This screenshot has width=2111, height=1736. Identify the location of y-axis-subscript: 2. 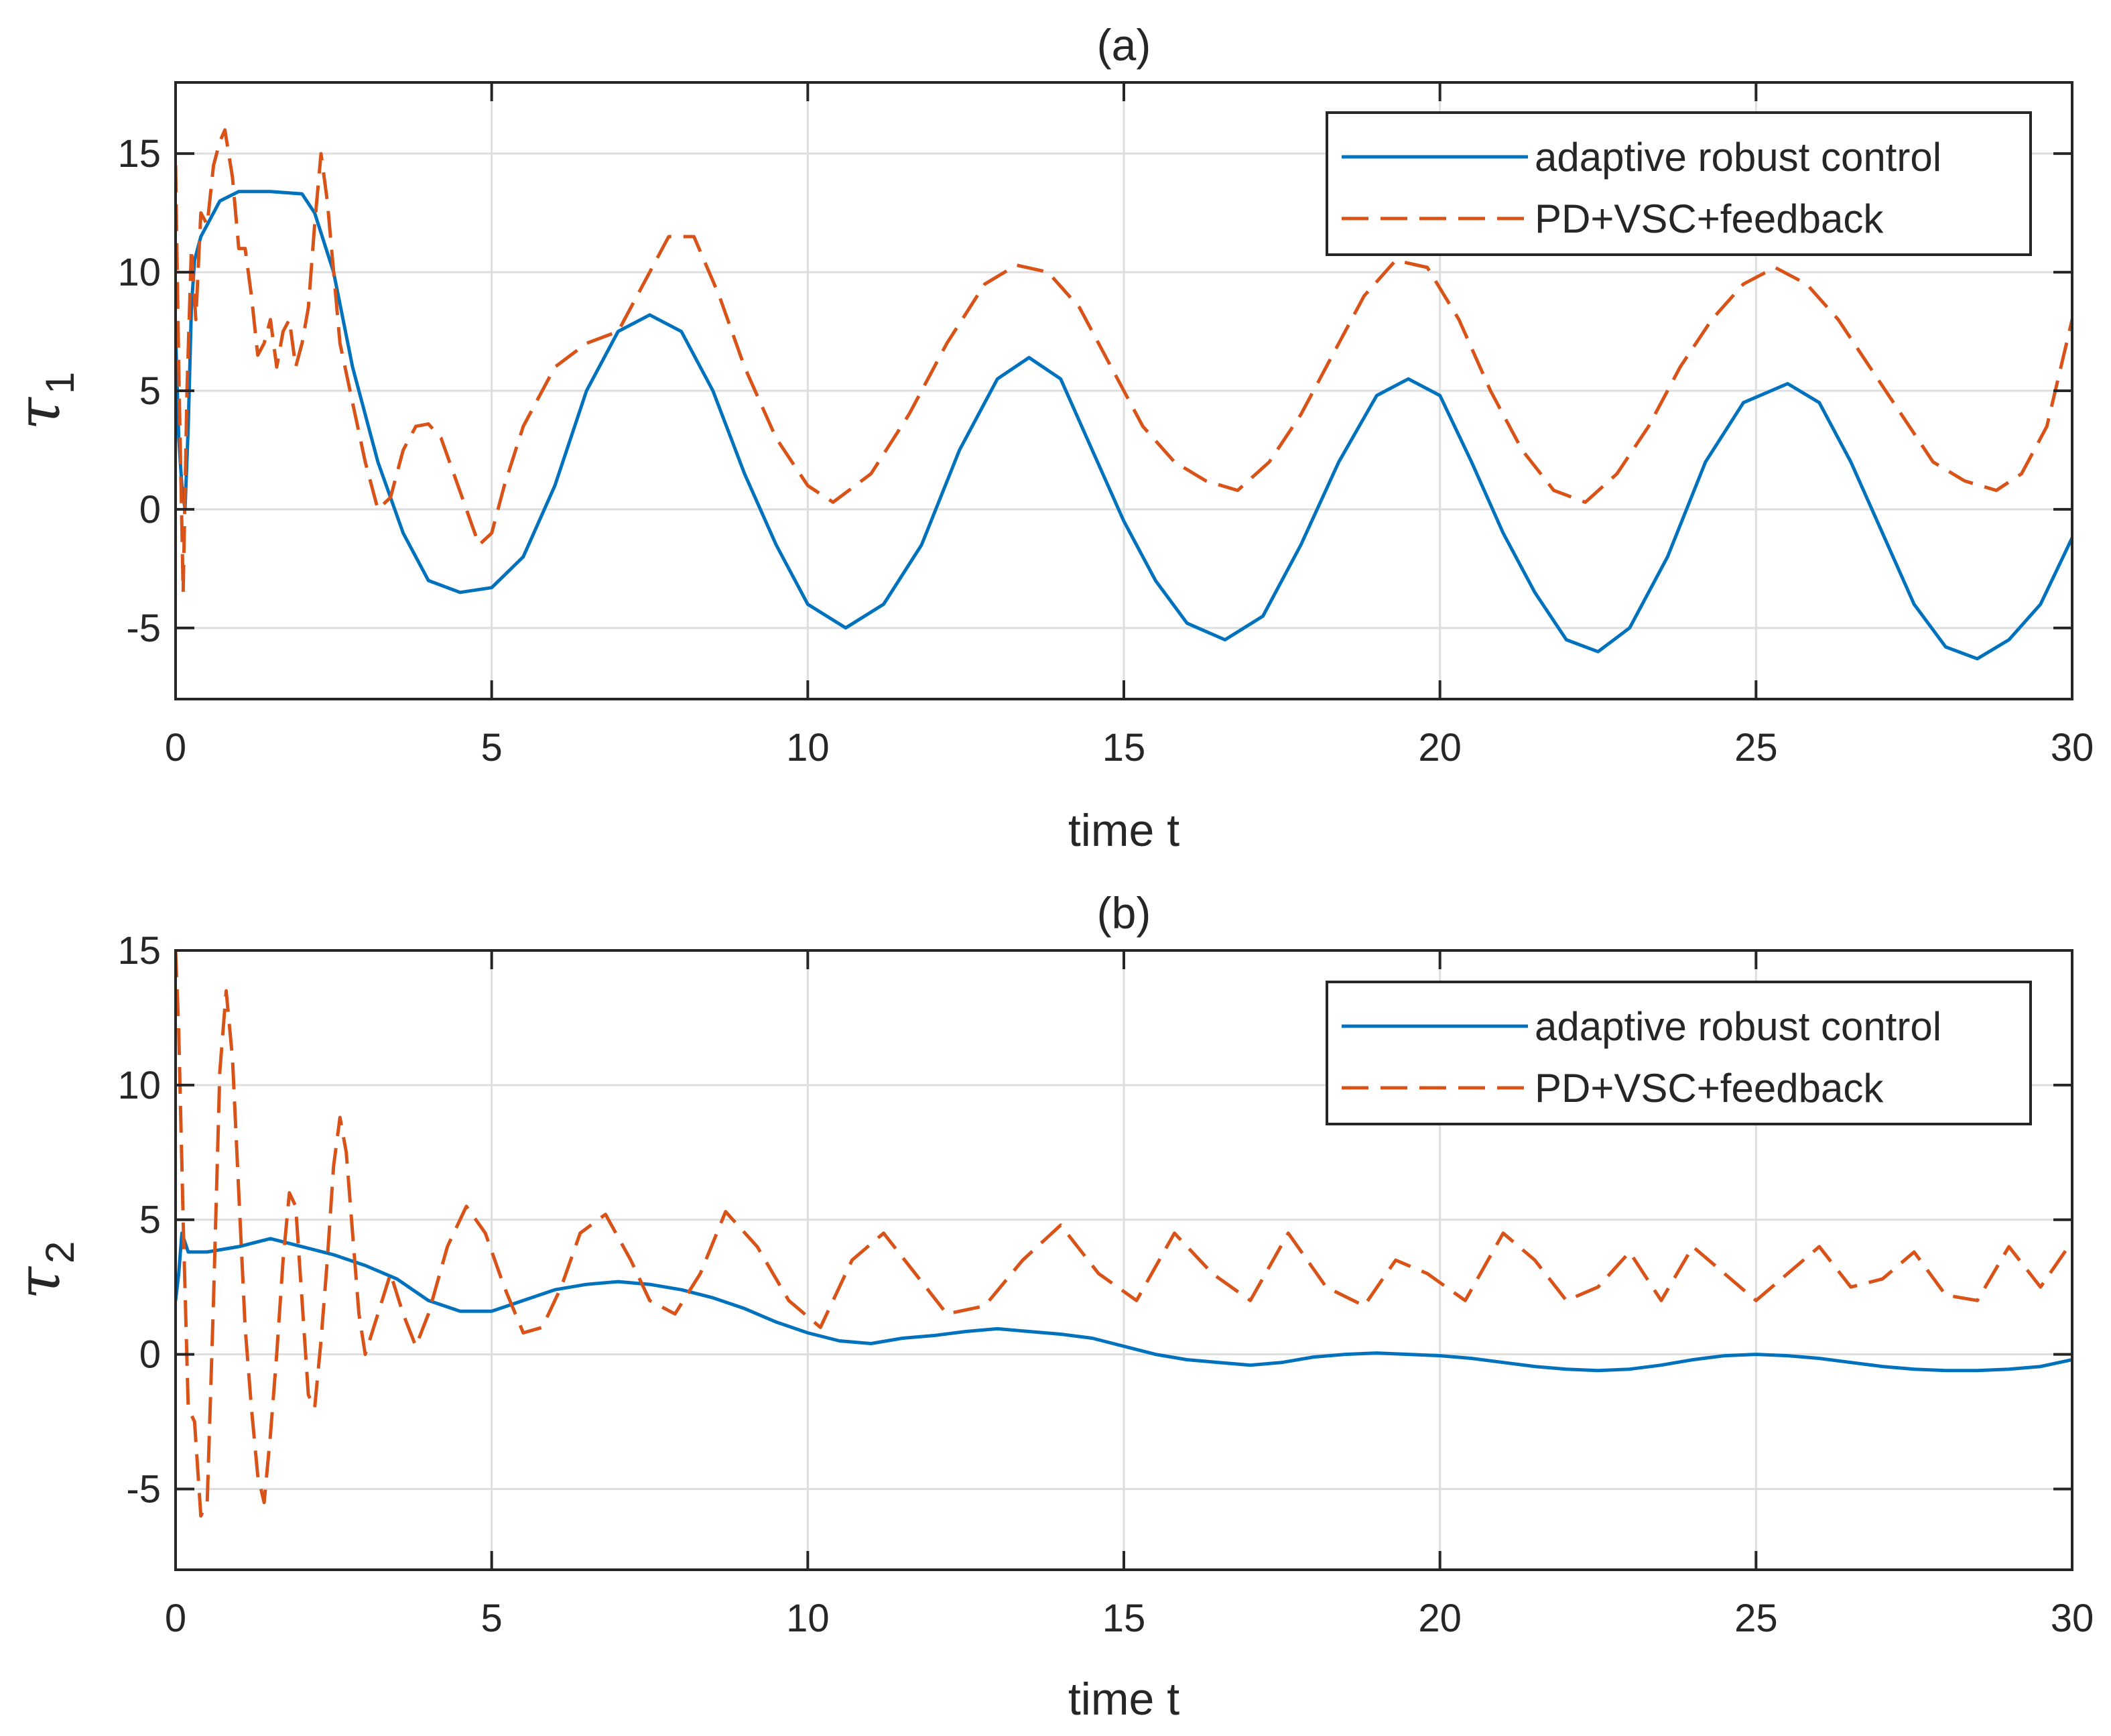
(60, 1252).